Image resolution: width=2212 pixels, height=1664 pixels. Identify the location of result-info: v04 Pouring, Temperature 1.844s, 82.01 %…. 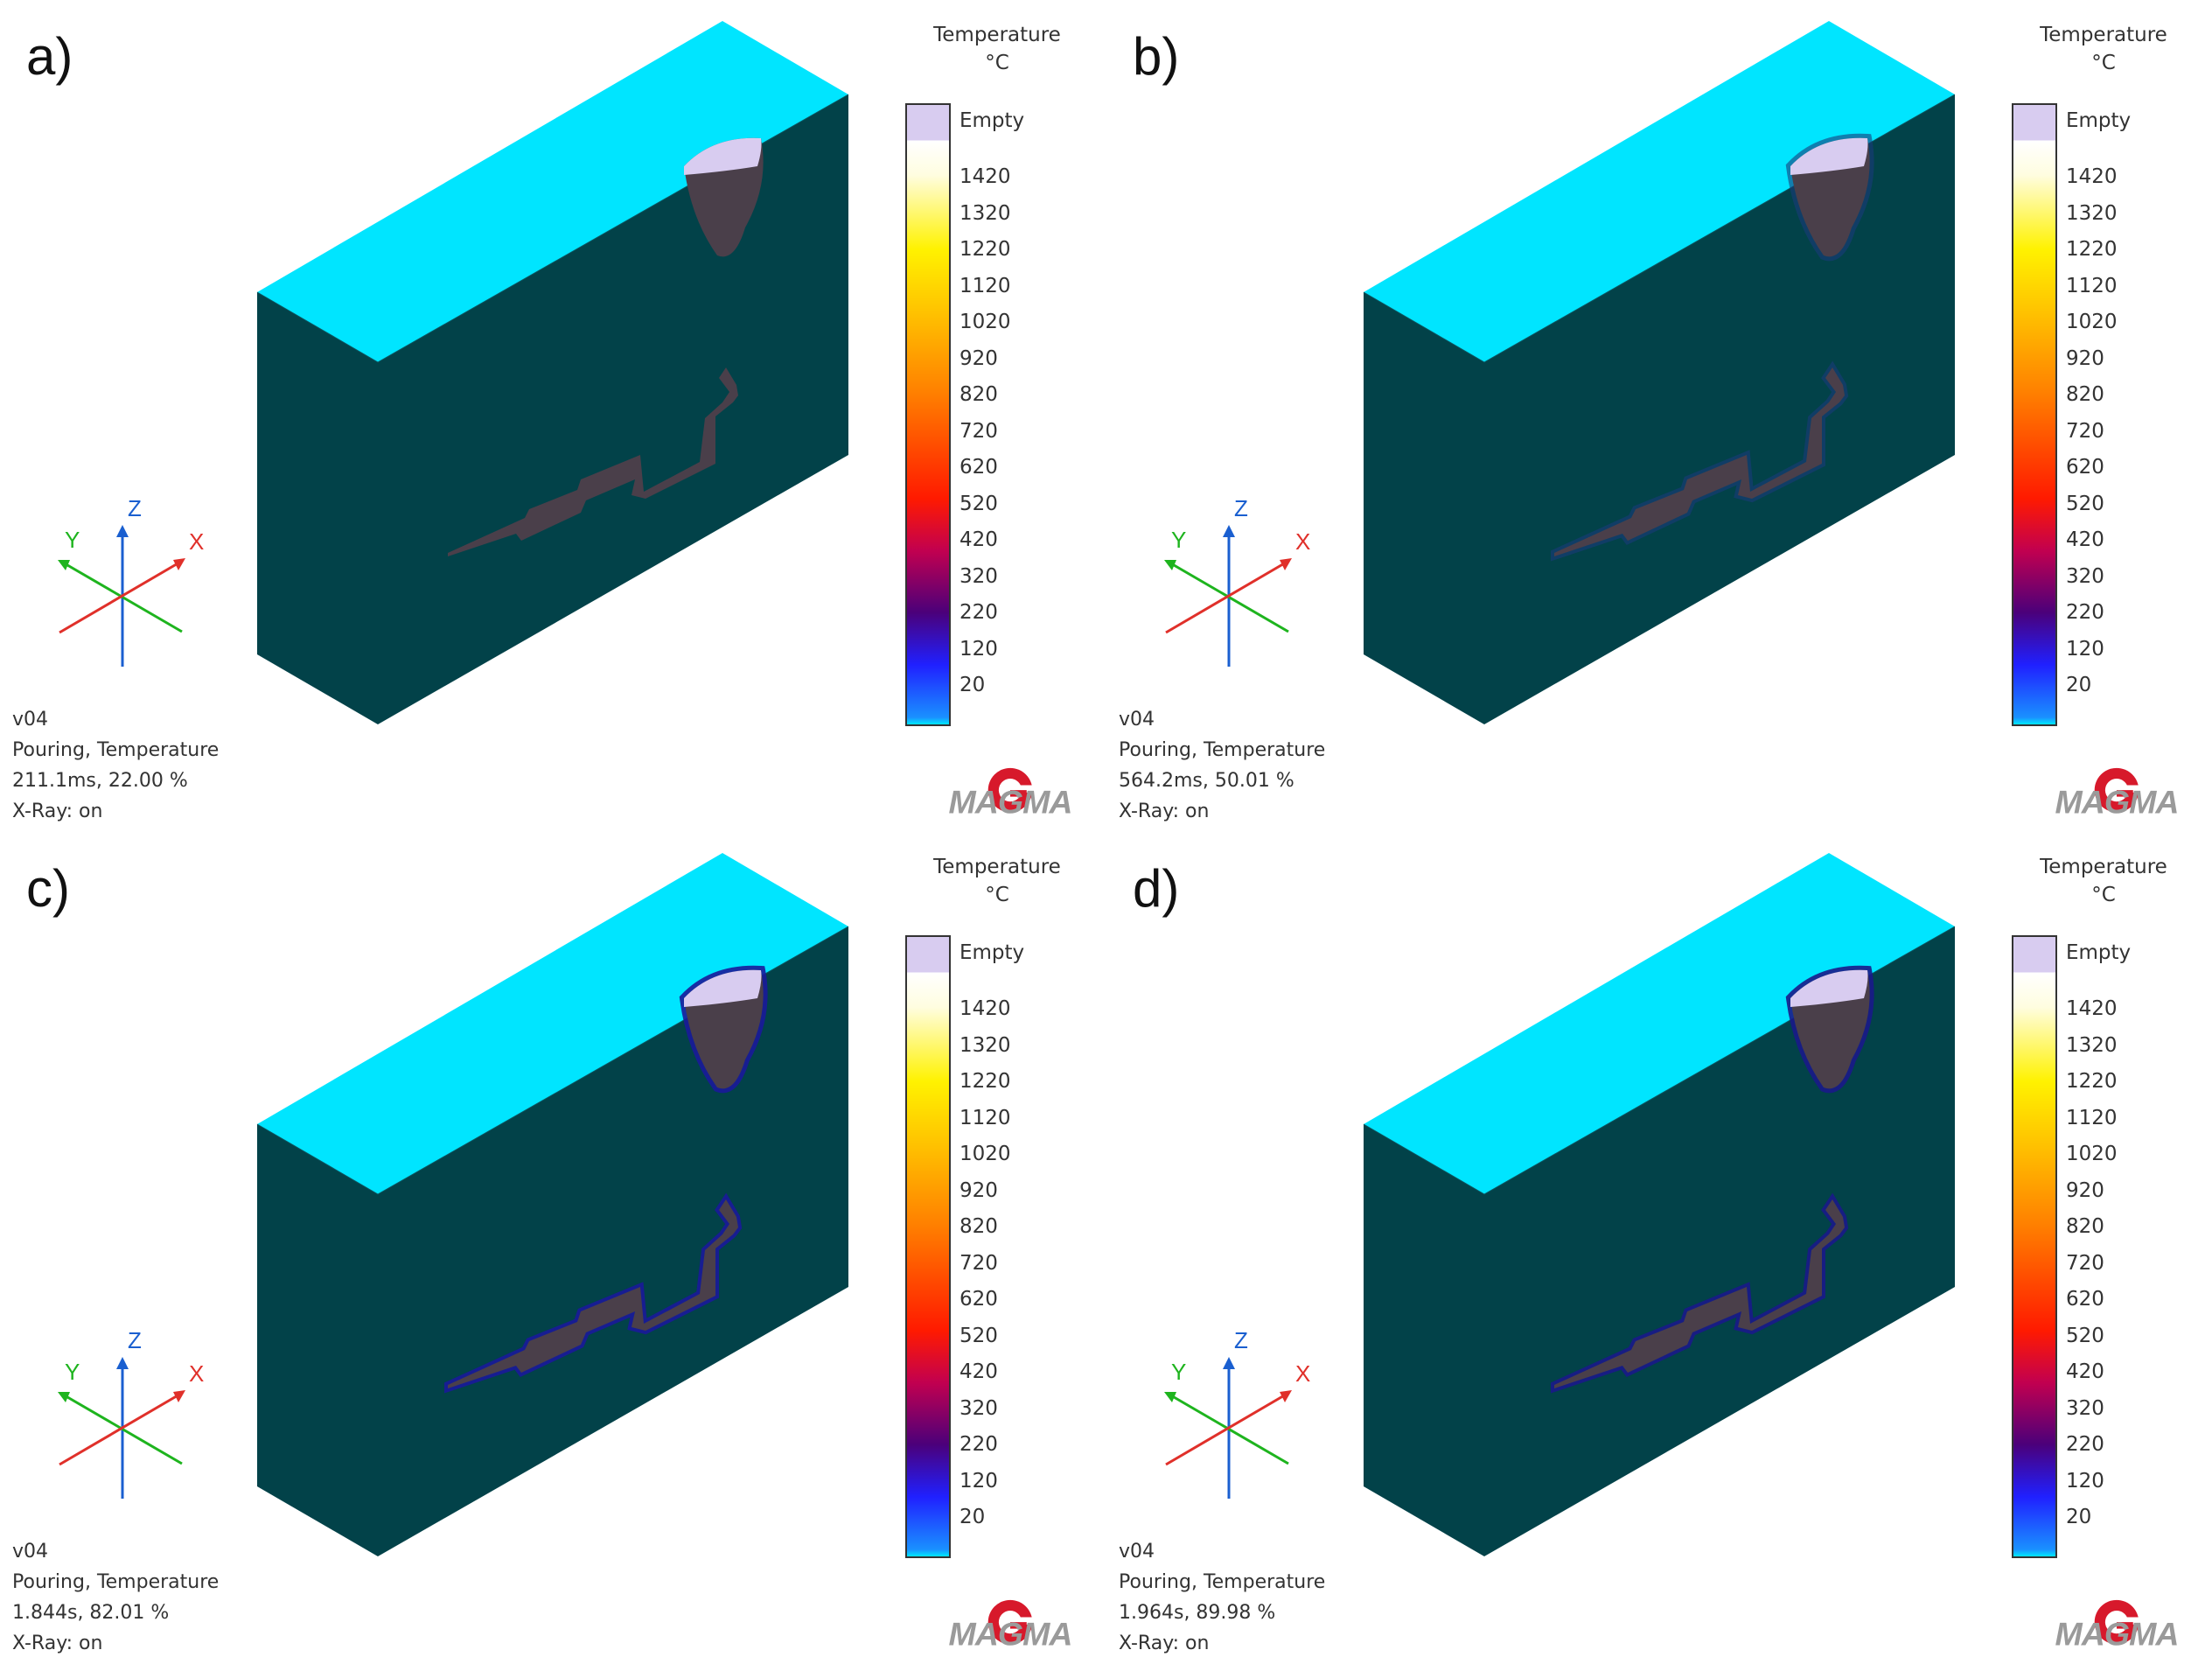
(115, 1597).